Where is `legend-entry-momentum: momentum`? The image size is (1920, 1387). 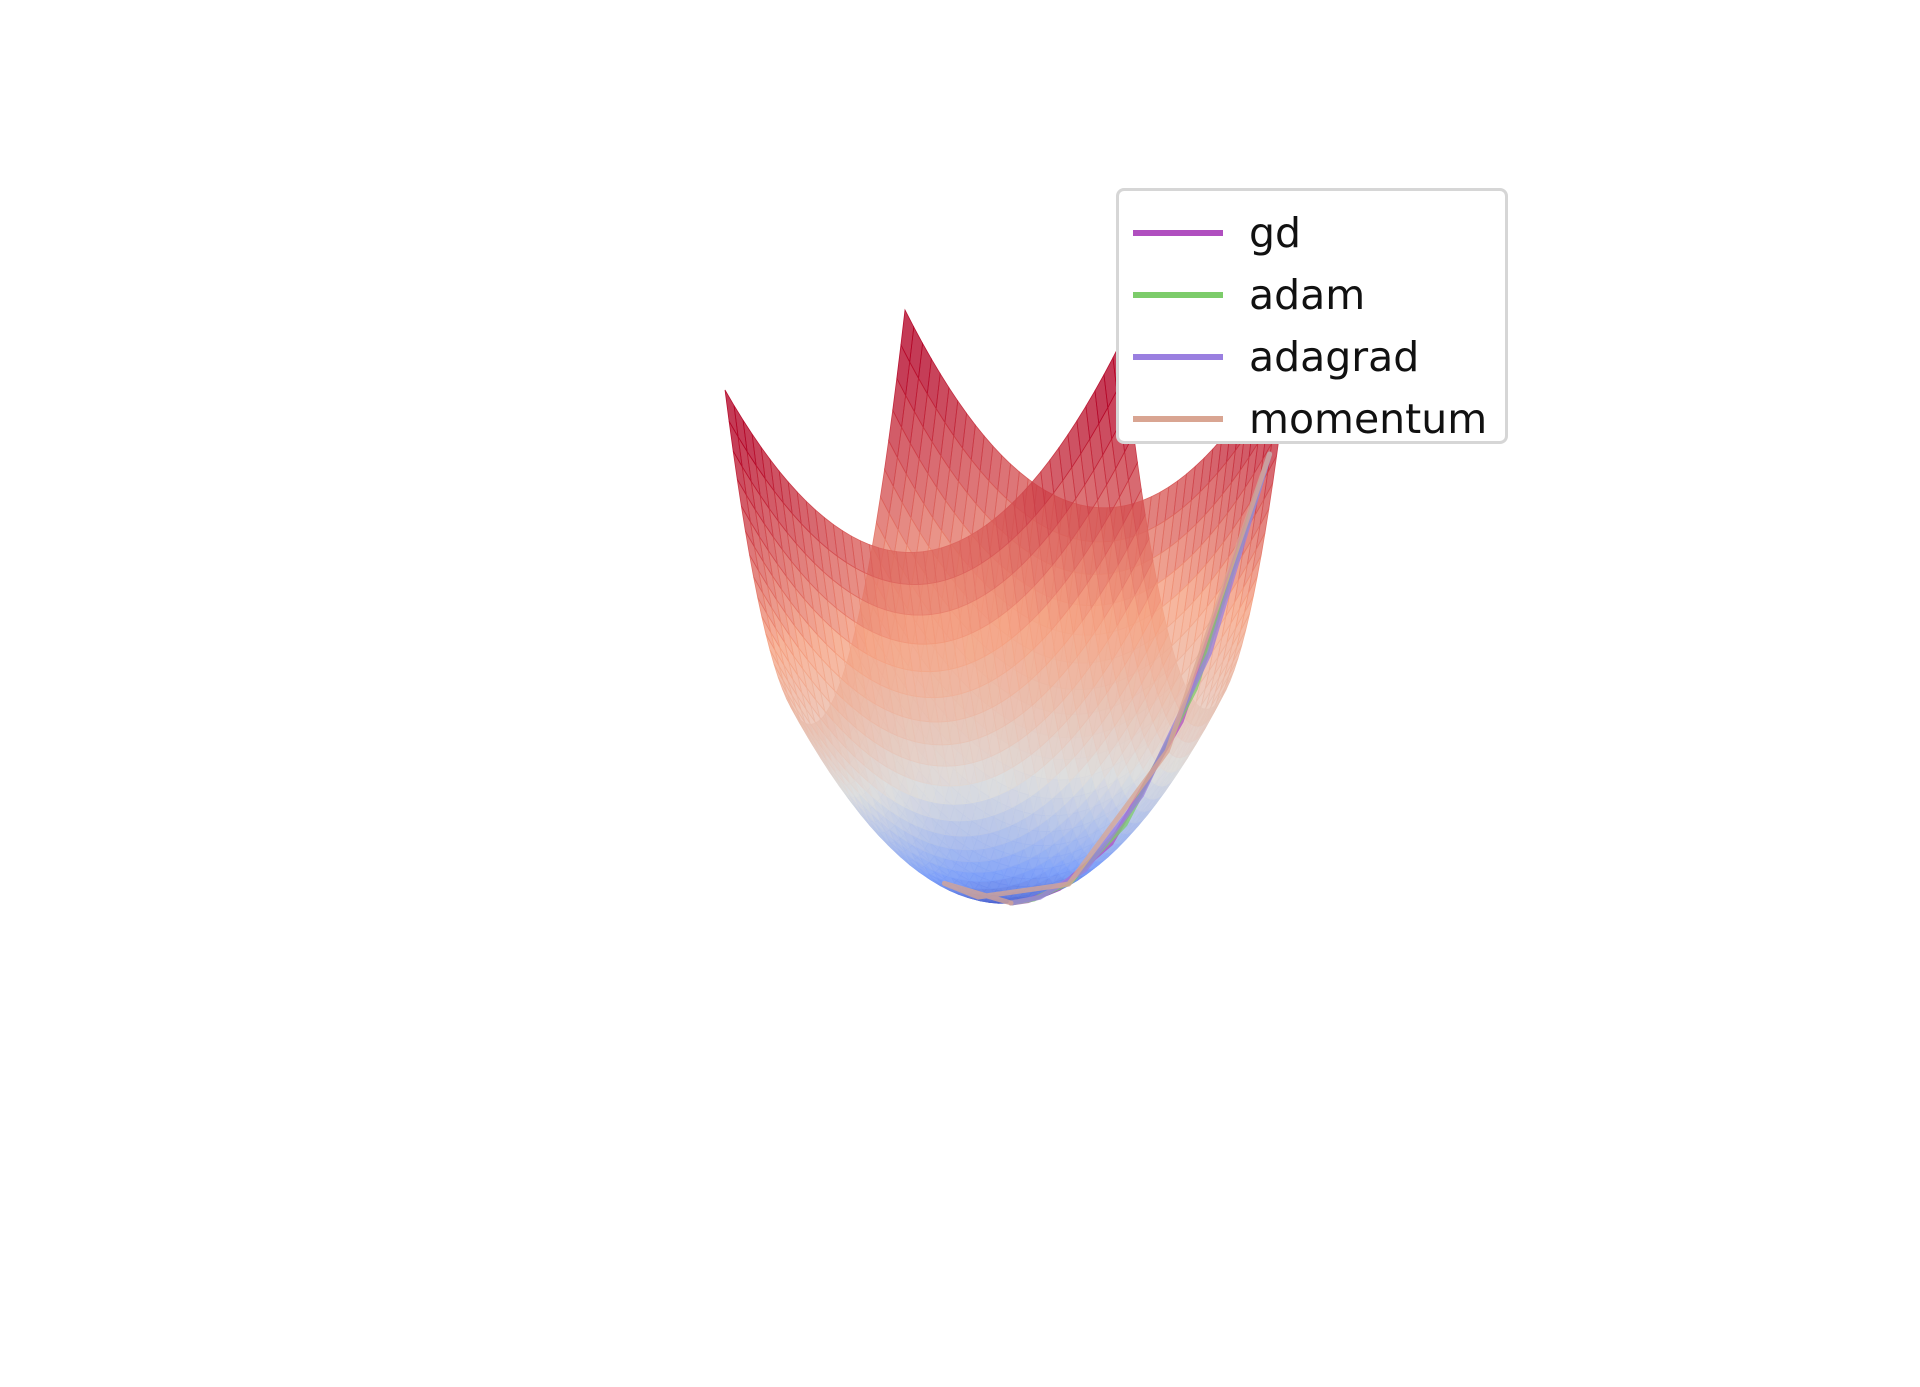 legend-entry-momentum: momentum is located at coordinates (1312, 419).